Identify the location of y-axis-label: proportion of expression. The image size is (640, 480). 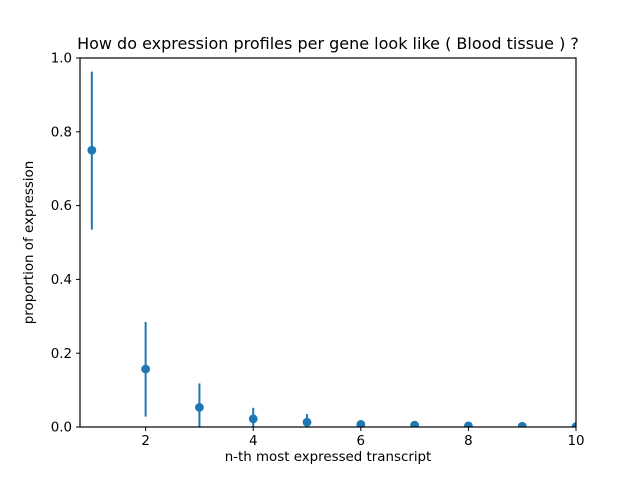
(29, 242).